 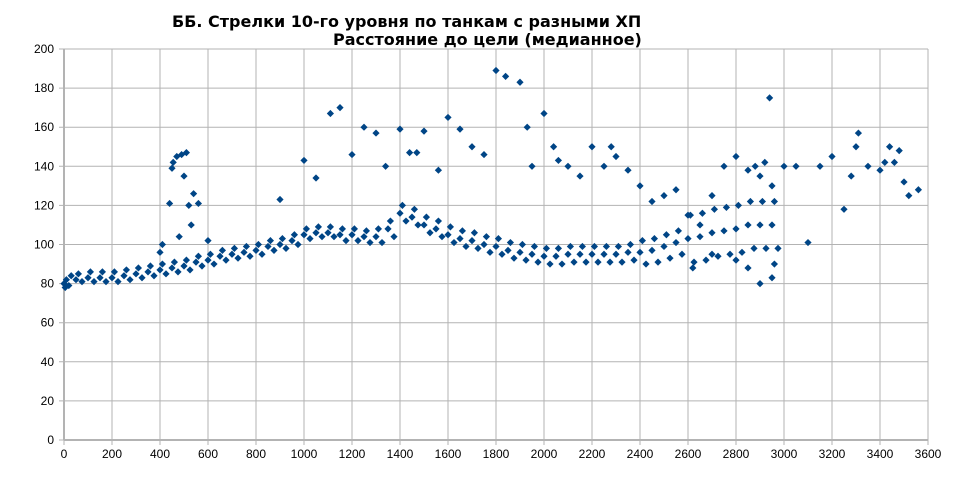 I want to click on x-tick-label: 3400, so click(x=880, y=454).